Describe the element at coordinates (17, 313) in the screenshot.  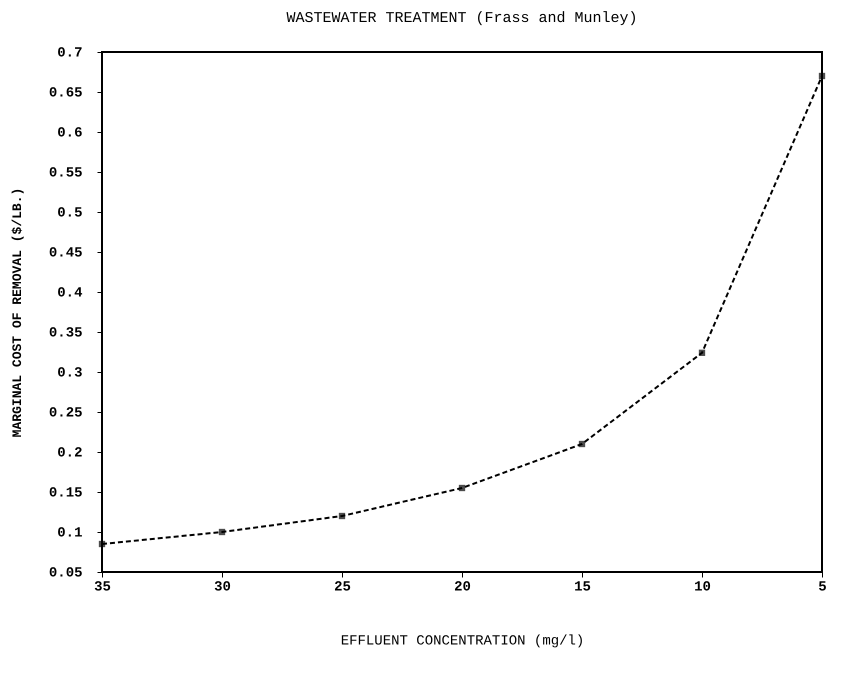
I see `y-axis-title: MARGINAL COST OF REMOVAL ($/LB.)` at that location.